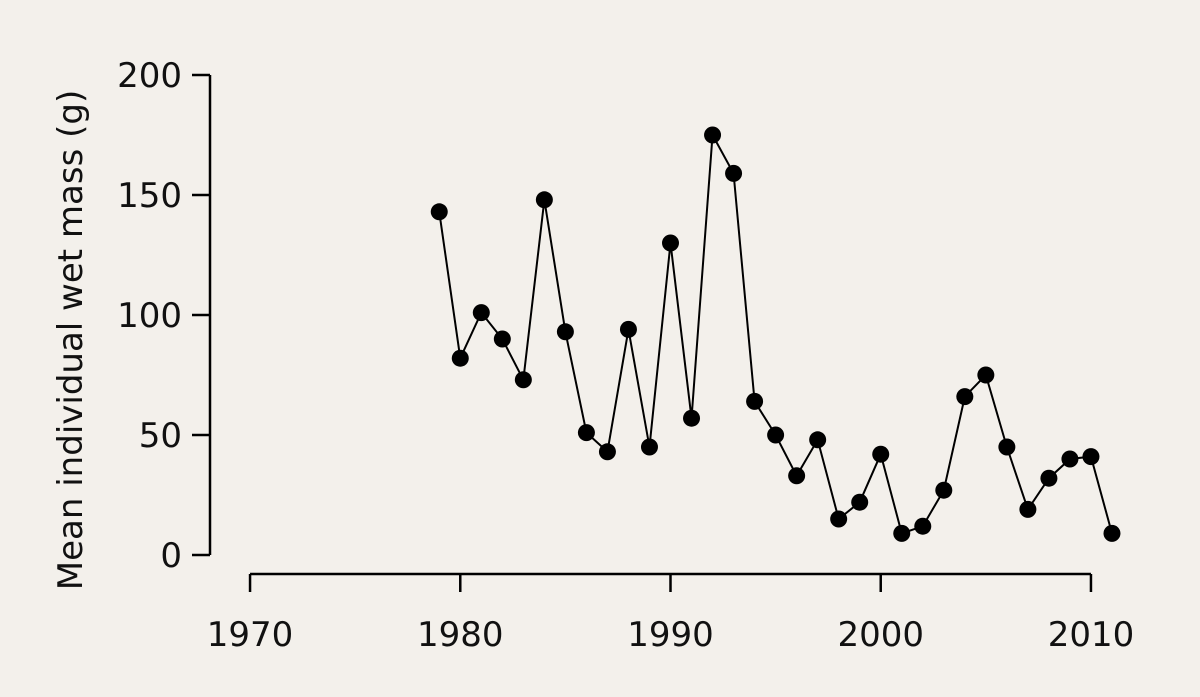  I want to click on y-axis-label: Mean individual wet mass (g), so click(71, 340).